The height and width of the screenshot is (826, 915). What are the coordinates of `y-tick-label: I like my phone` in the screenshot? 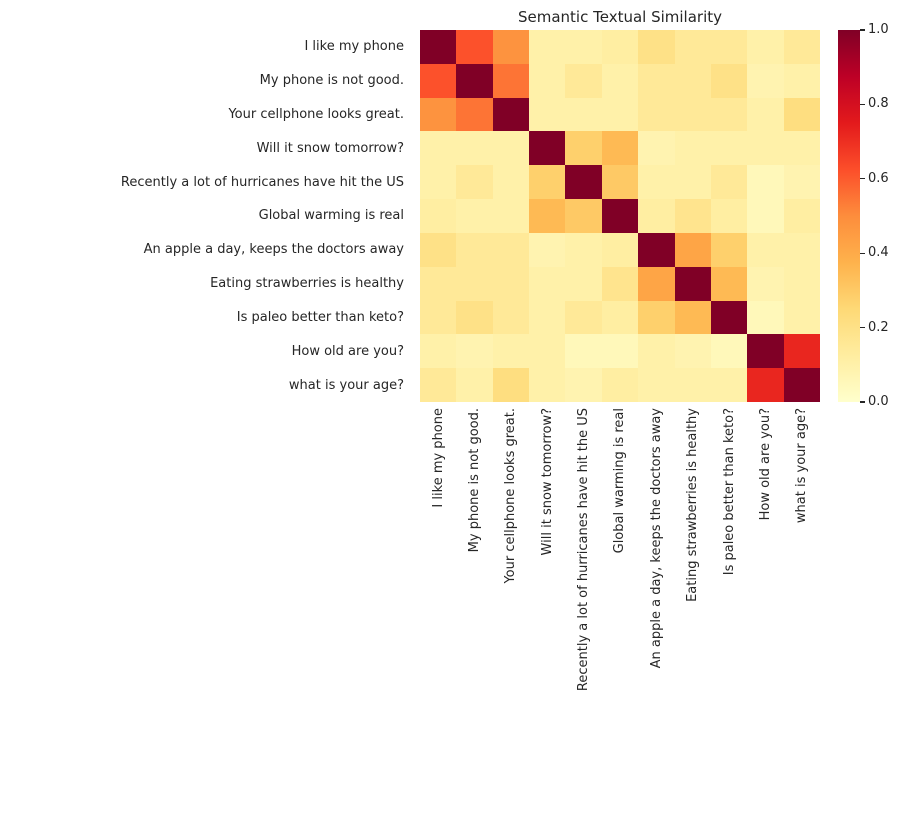 It's located at (354, 47).